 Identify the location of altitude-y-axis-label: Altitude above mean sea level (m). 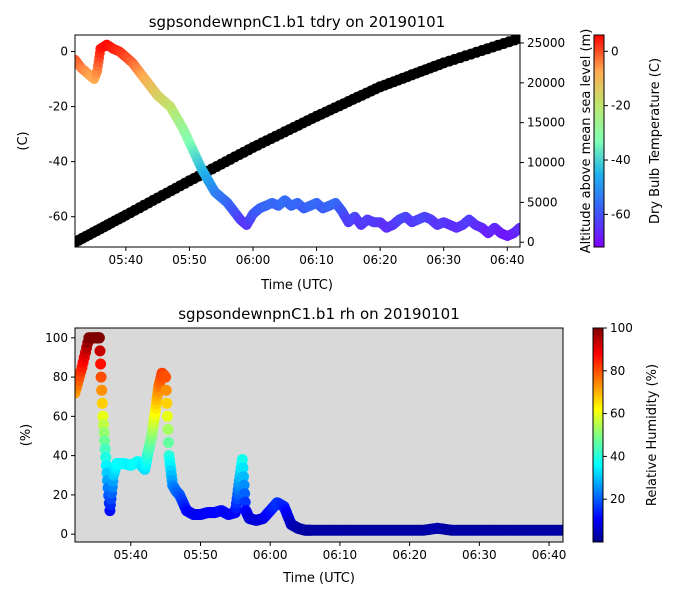
(586, 141).